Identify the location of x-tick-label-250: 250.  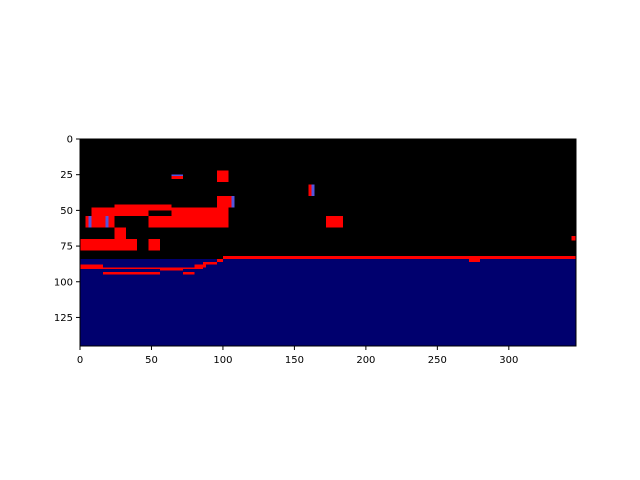
(437, 360).